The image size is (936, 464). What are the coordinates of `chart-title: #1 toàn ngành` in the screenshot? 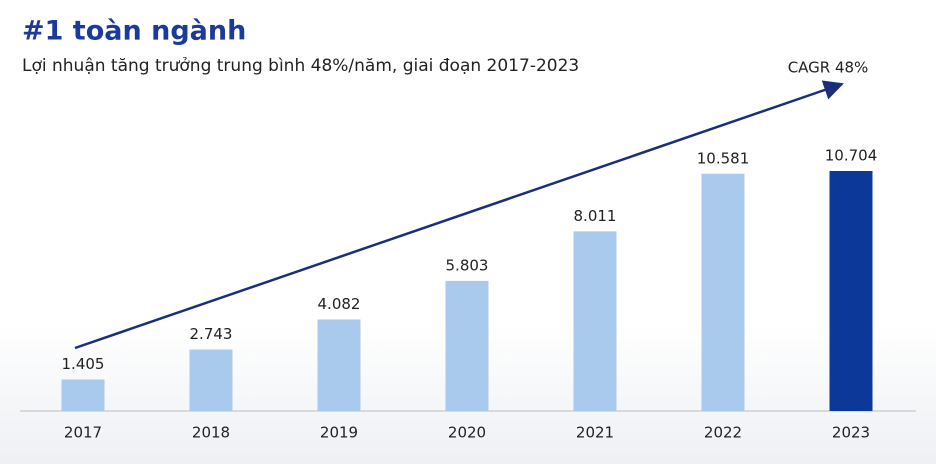 It's located at (134, 31).